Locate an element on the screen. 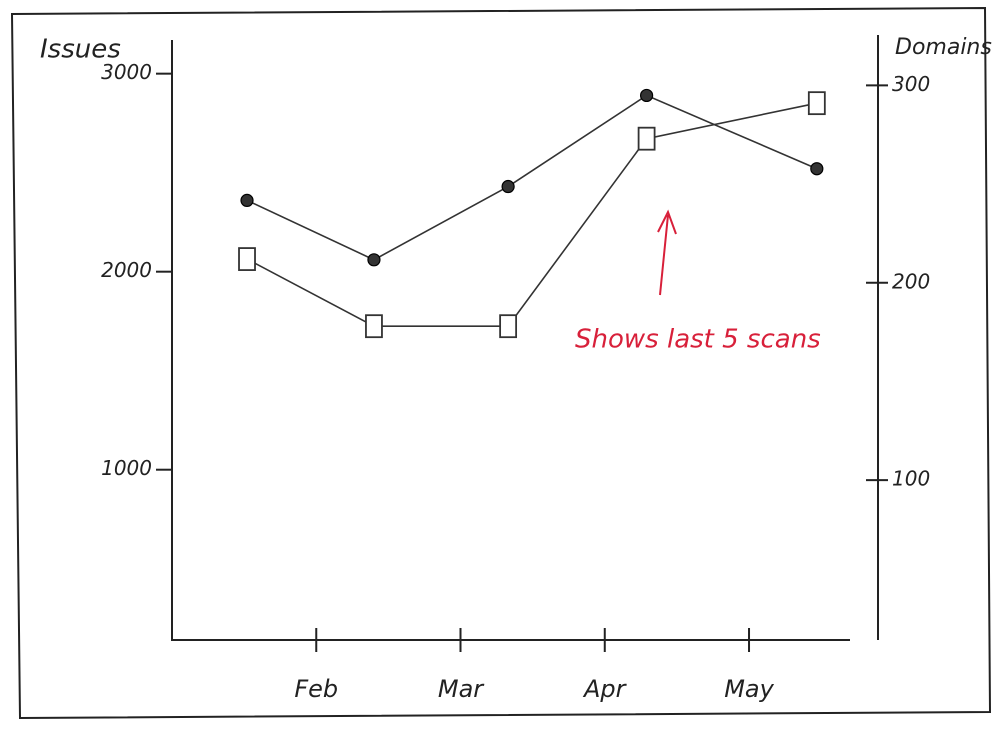  y-tick-label: 2000 is located at coordinates (126, 270).